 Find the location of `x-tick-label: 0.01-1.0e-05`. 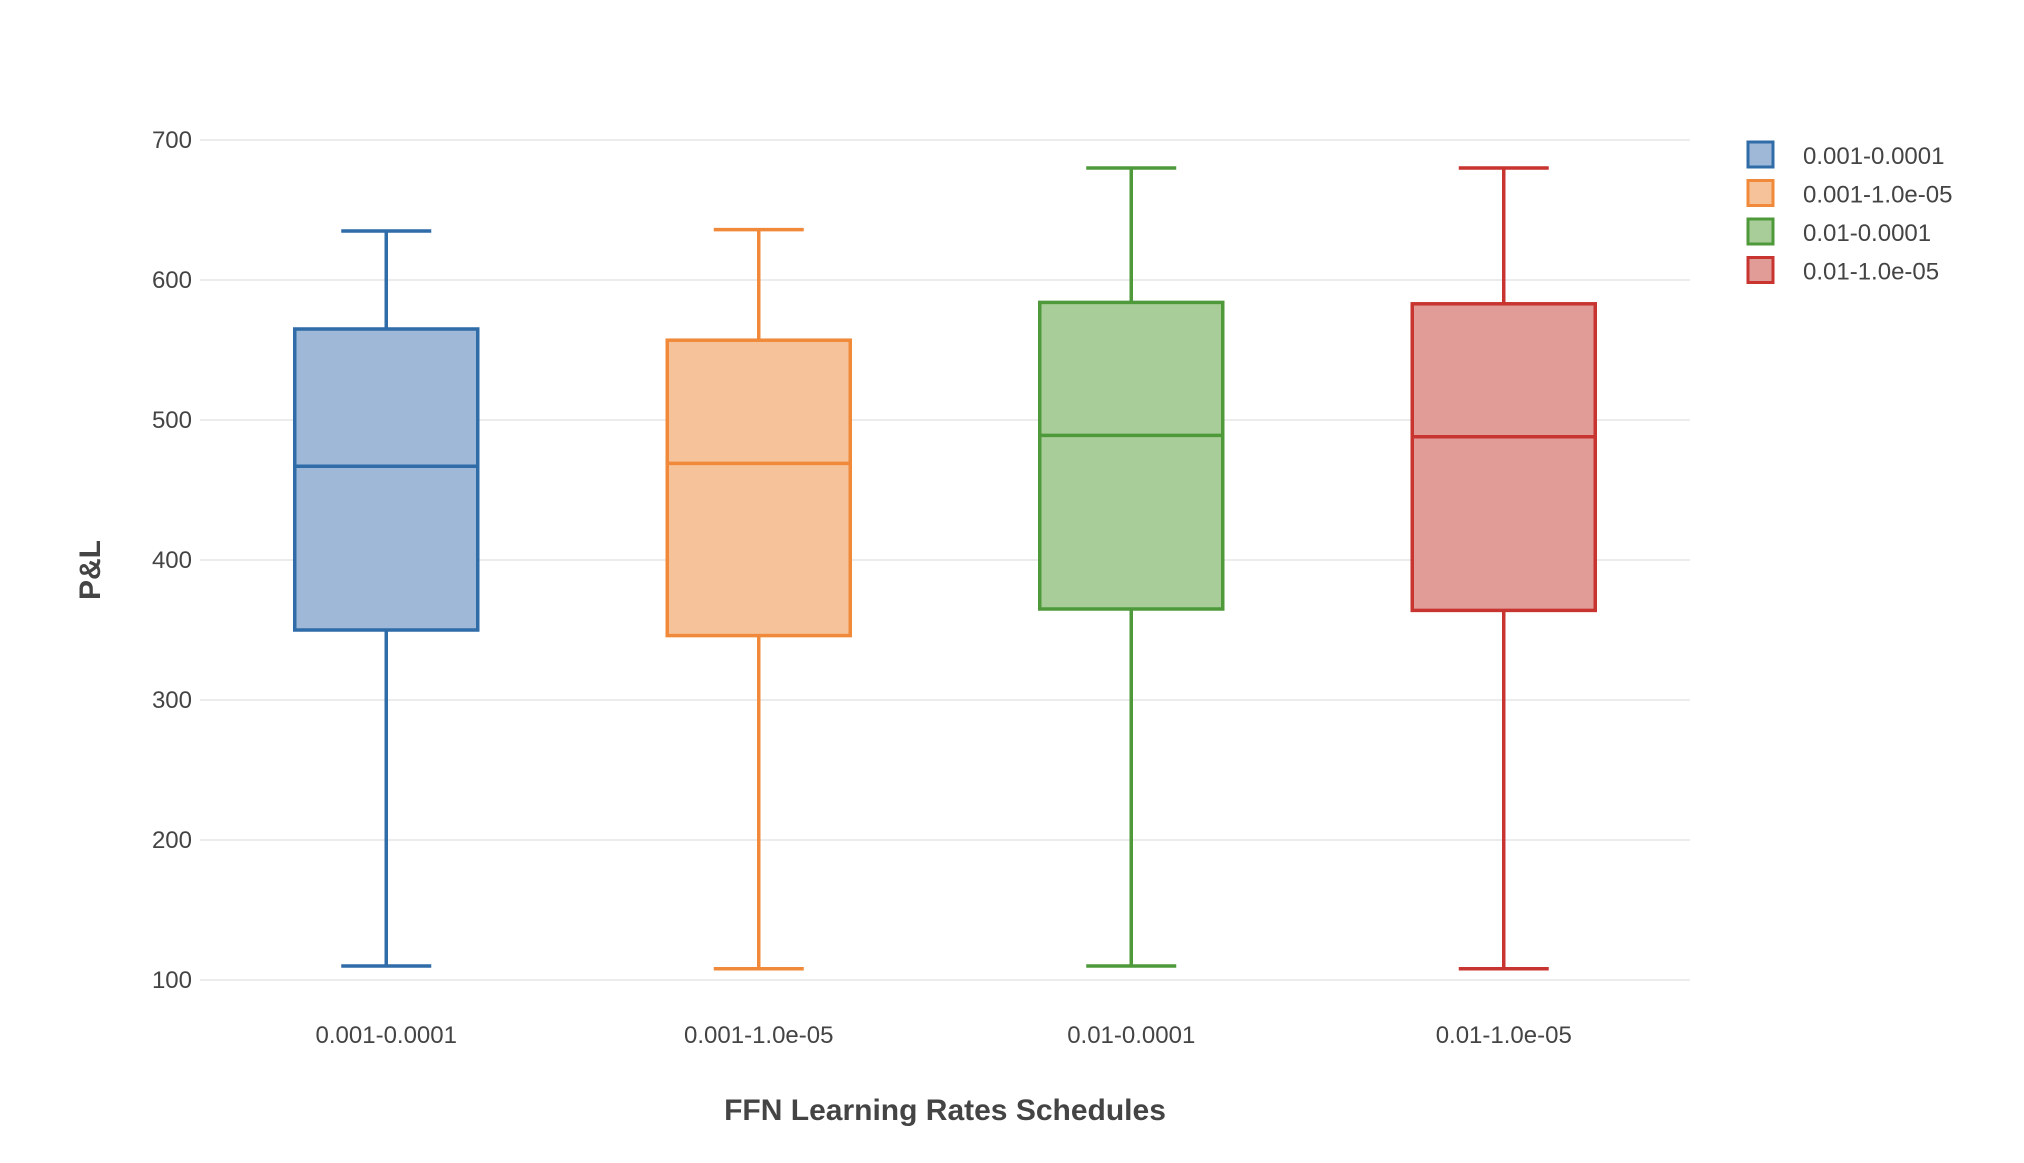

x-tick-label: 0.01-1.0e-05 is located at coordinates (1504, 1035).